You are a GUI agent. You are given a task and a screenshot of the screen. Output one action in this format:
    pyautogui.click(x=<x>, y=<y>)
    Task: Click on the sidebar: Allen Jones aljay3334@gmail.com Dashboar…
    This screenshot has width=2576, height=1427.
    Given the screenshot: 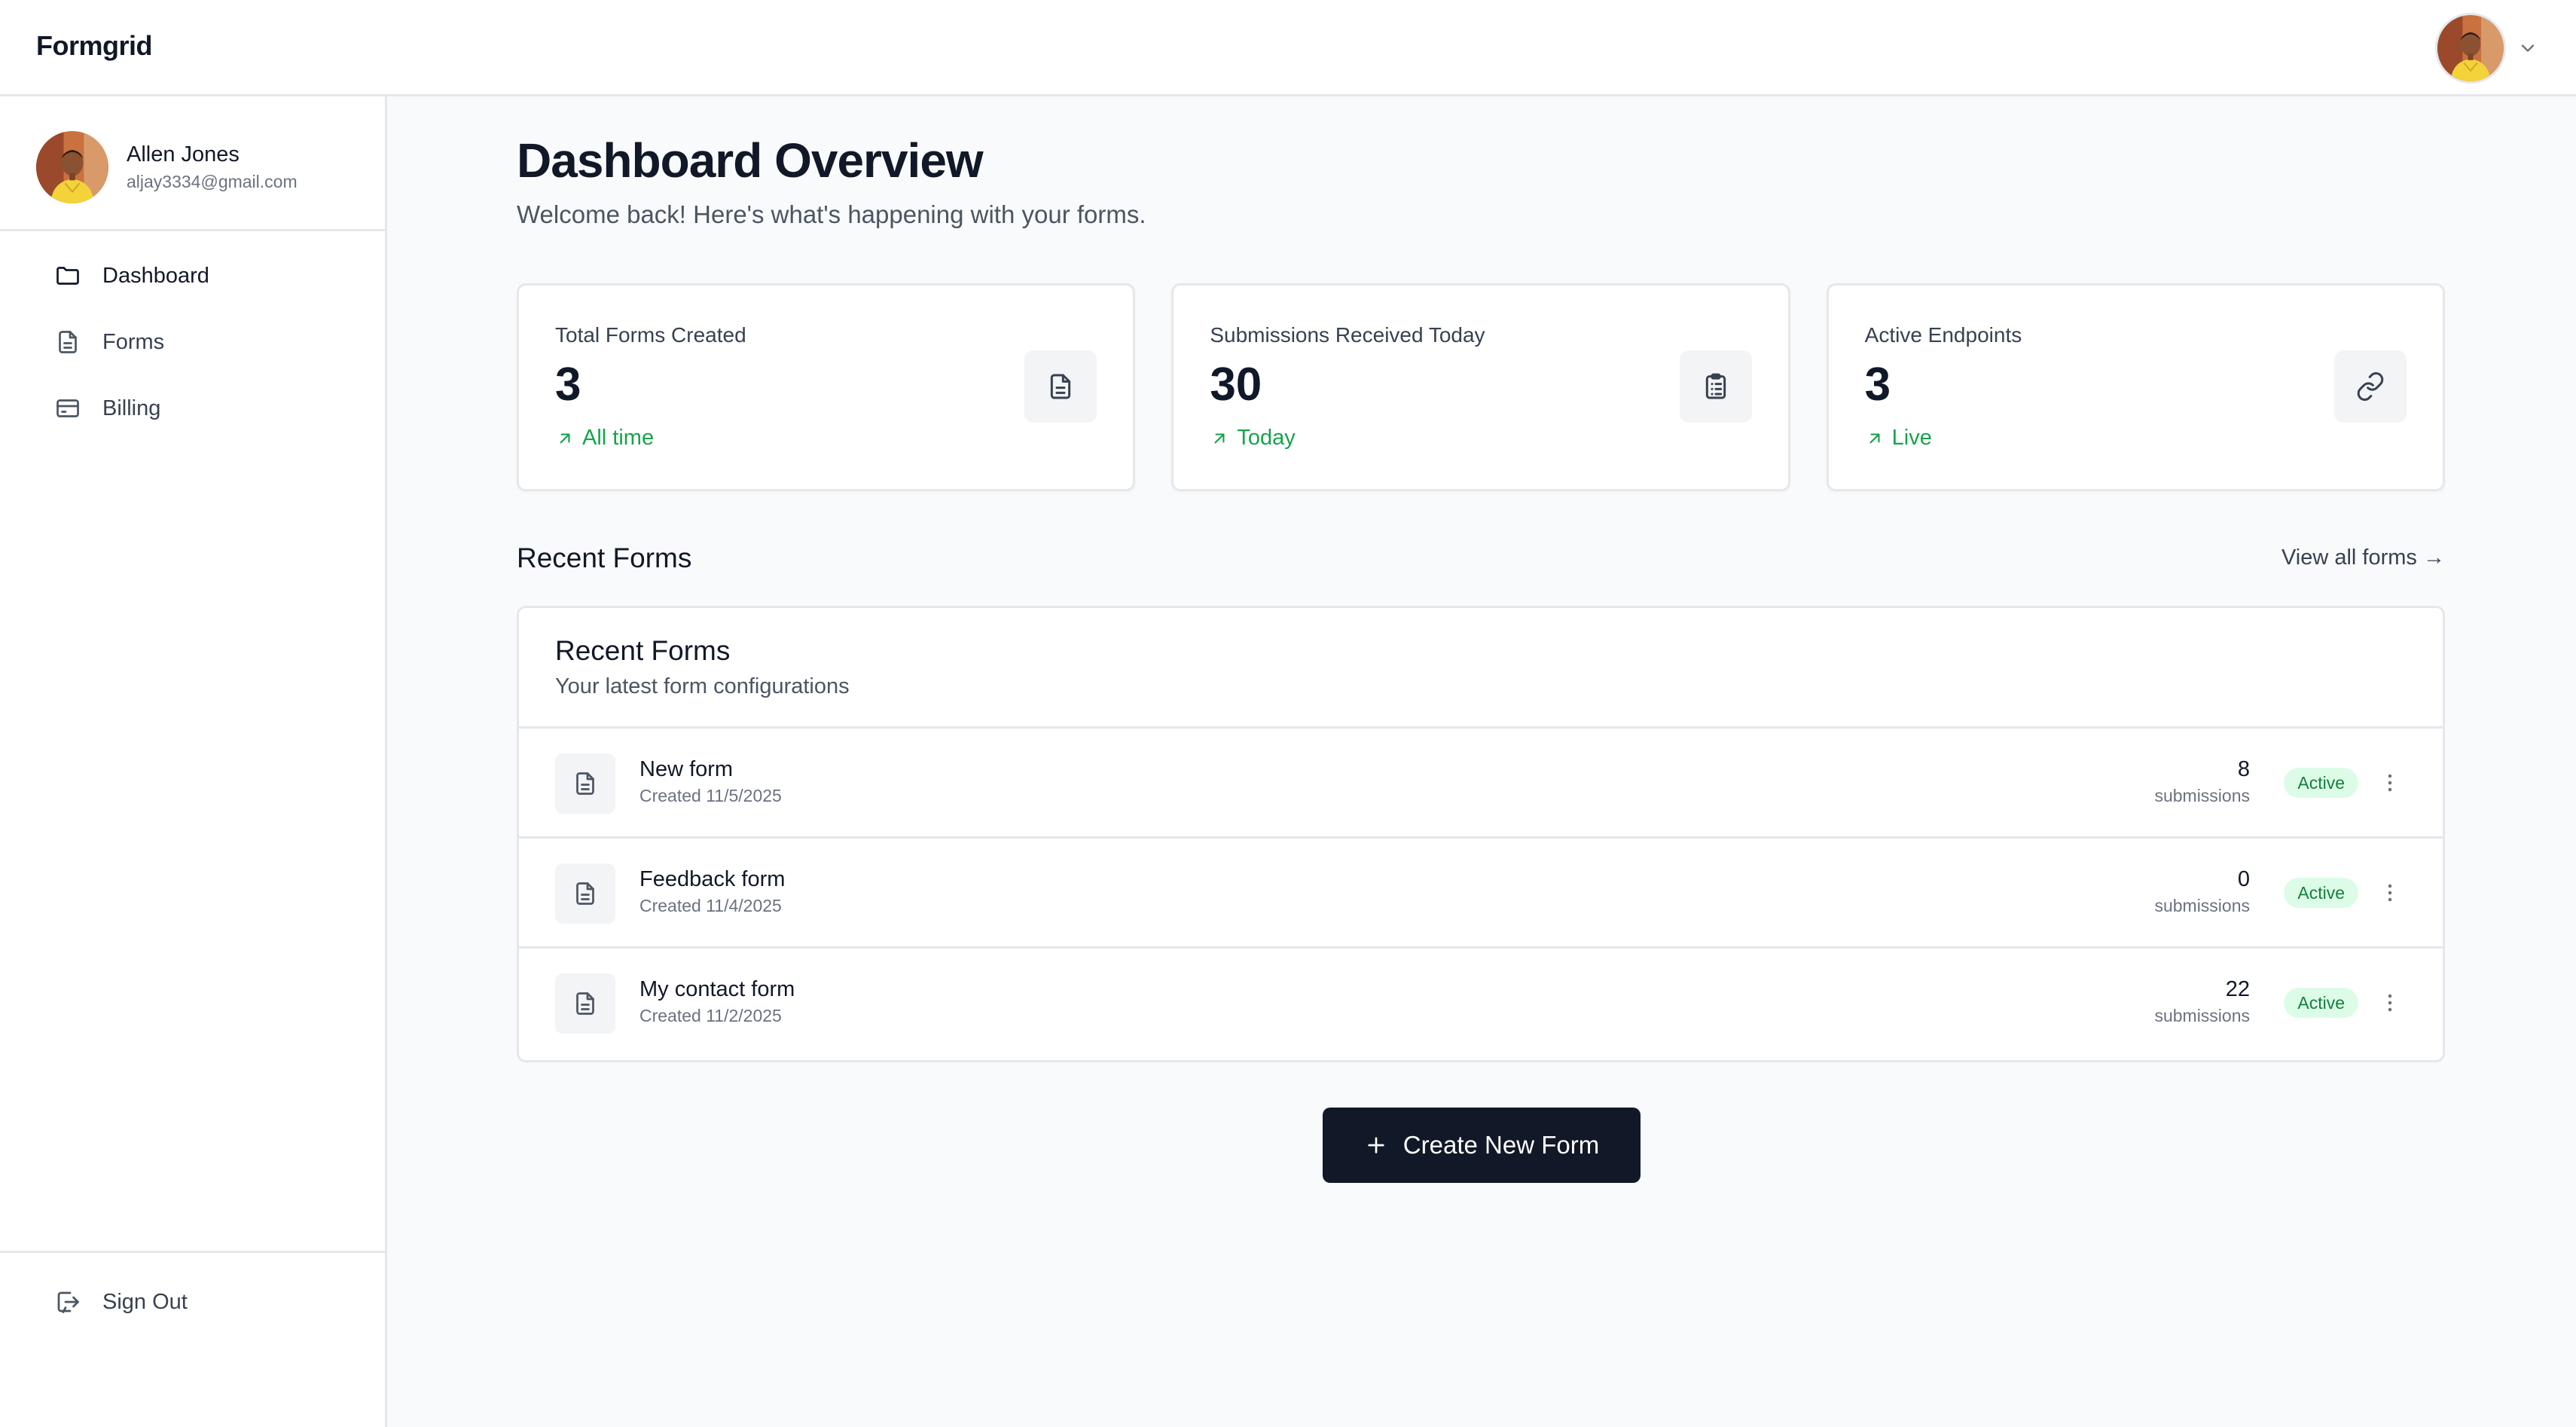 What is the action you would take?
    pyautogui.click(x=194, y=761)
    